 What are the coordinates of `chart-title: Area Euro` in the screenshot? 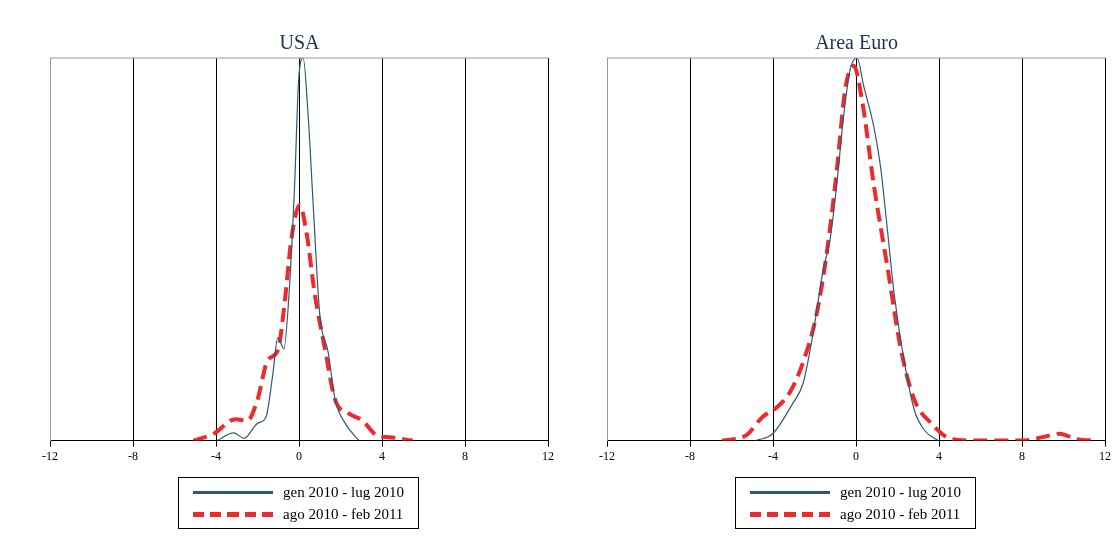 It's located at (856, 42).